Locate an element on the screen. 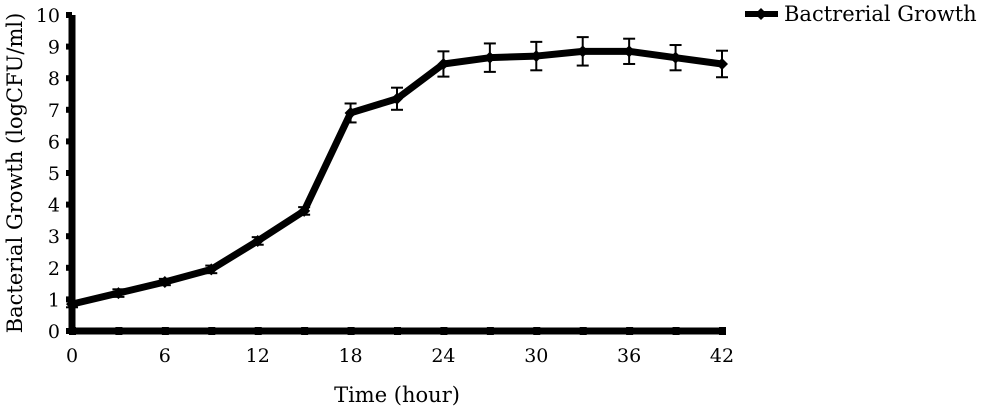 The height and width of the screenshot is (412, 1000). legend: Bactrerial Growth is located at coordinates (861, 14).